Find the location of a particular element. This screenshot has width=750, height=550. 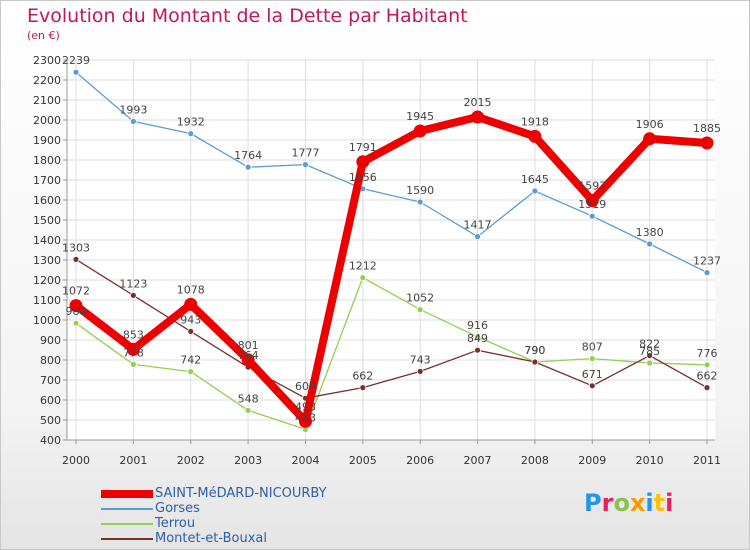

data-label: 1237 is located at coordinates (707, 261).